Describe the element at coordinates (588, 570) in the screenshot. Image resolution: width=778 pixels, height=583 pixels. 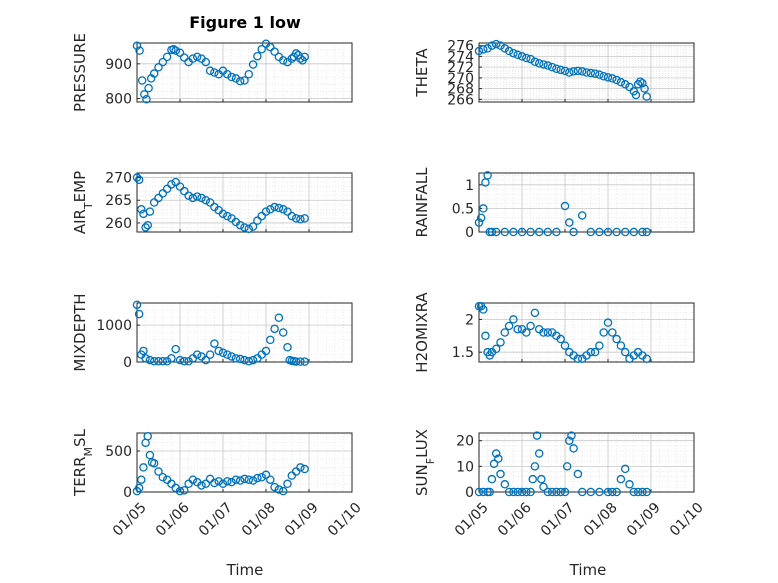
I see `xlabel-right: Time` at that location.